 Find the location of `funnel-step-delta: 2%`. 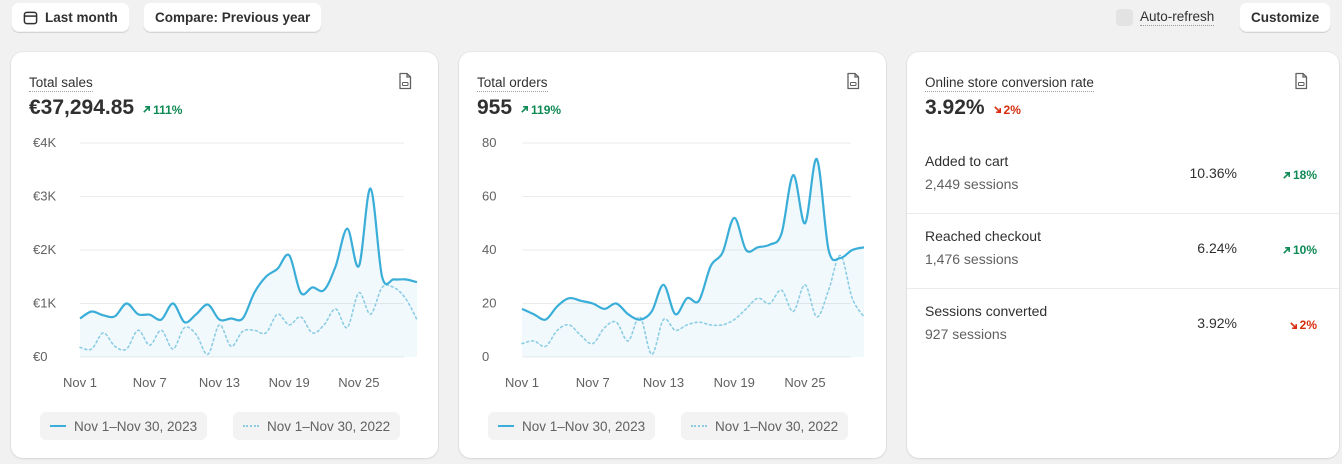

funnel-step-delta: 2% is located at coordinates (1303, 325).